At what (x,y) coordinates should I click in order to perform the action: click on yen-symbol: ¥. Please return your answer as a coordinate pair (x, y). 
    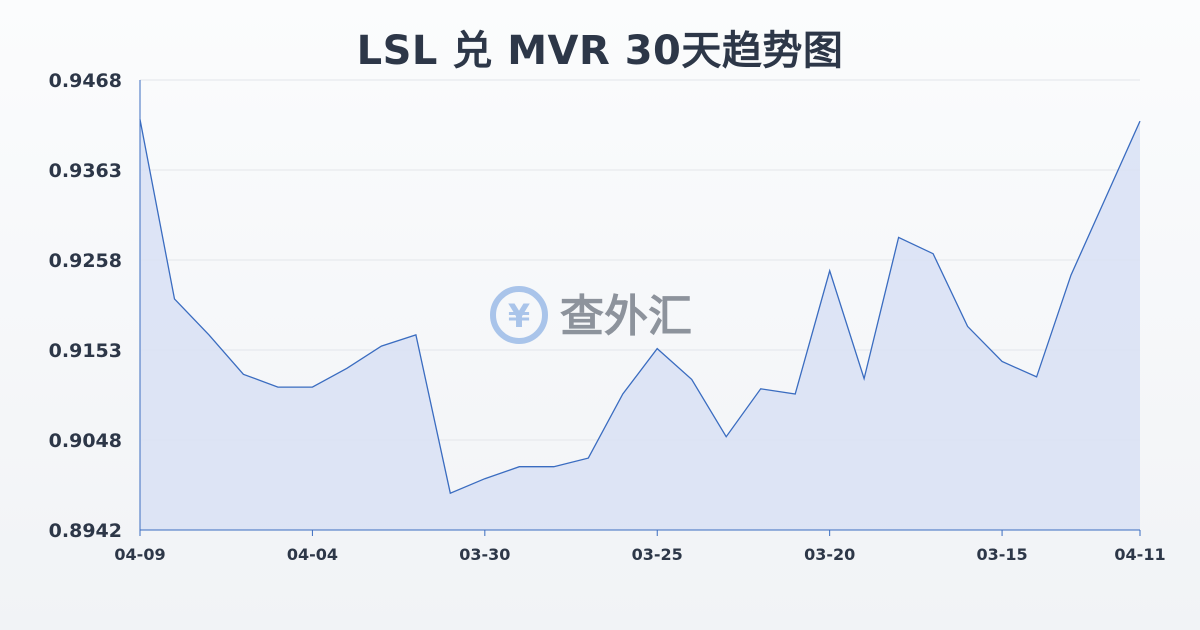
    Looking at the image, I should click on (519, 316).